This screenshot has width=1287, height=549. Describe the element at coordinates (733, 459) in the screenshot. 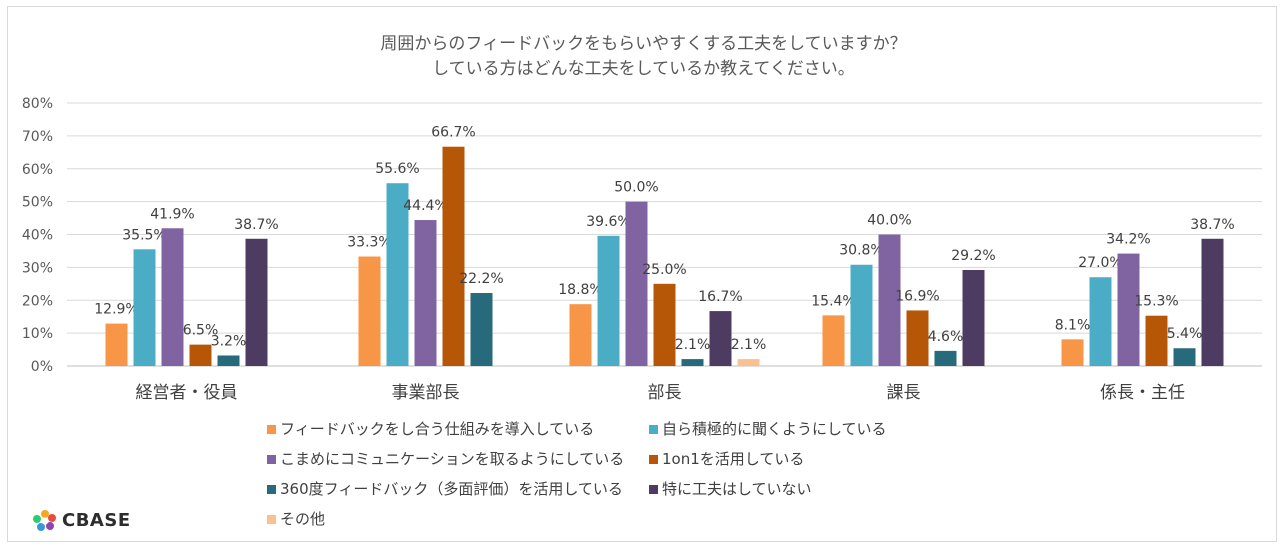

I see `legend-label: 1on1を活用している` at that location.